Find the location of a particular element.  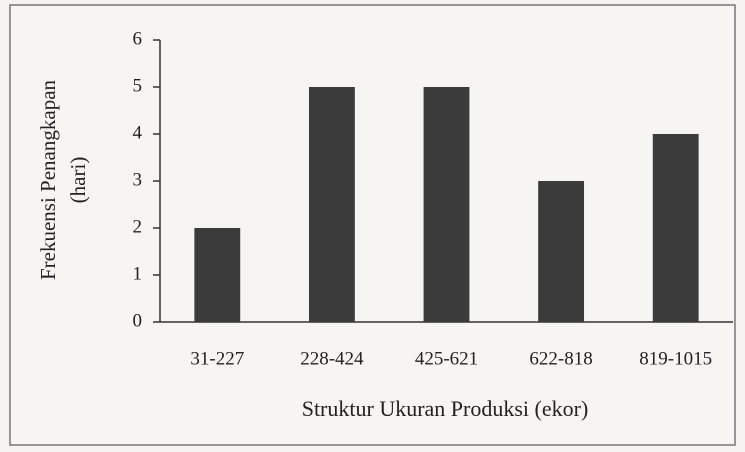

x-tick-label: 819-1015 is located at coordinates (675, 358).